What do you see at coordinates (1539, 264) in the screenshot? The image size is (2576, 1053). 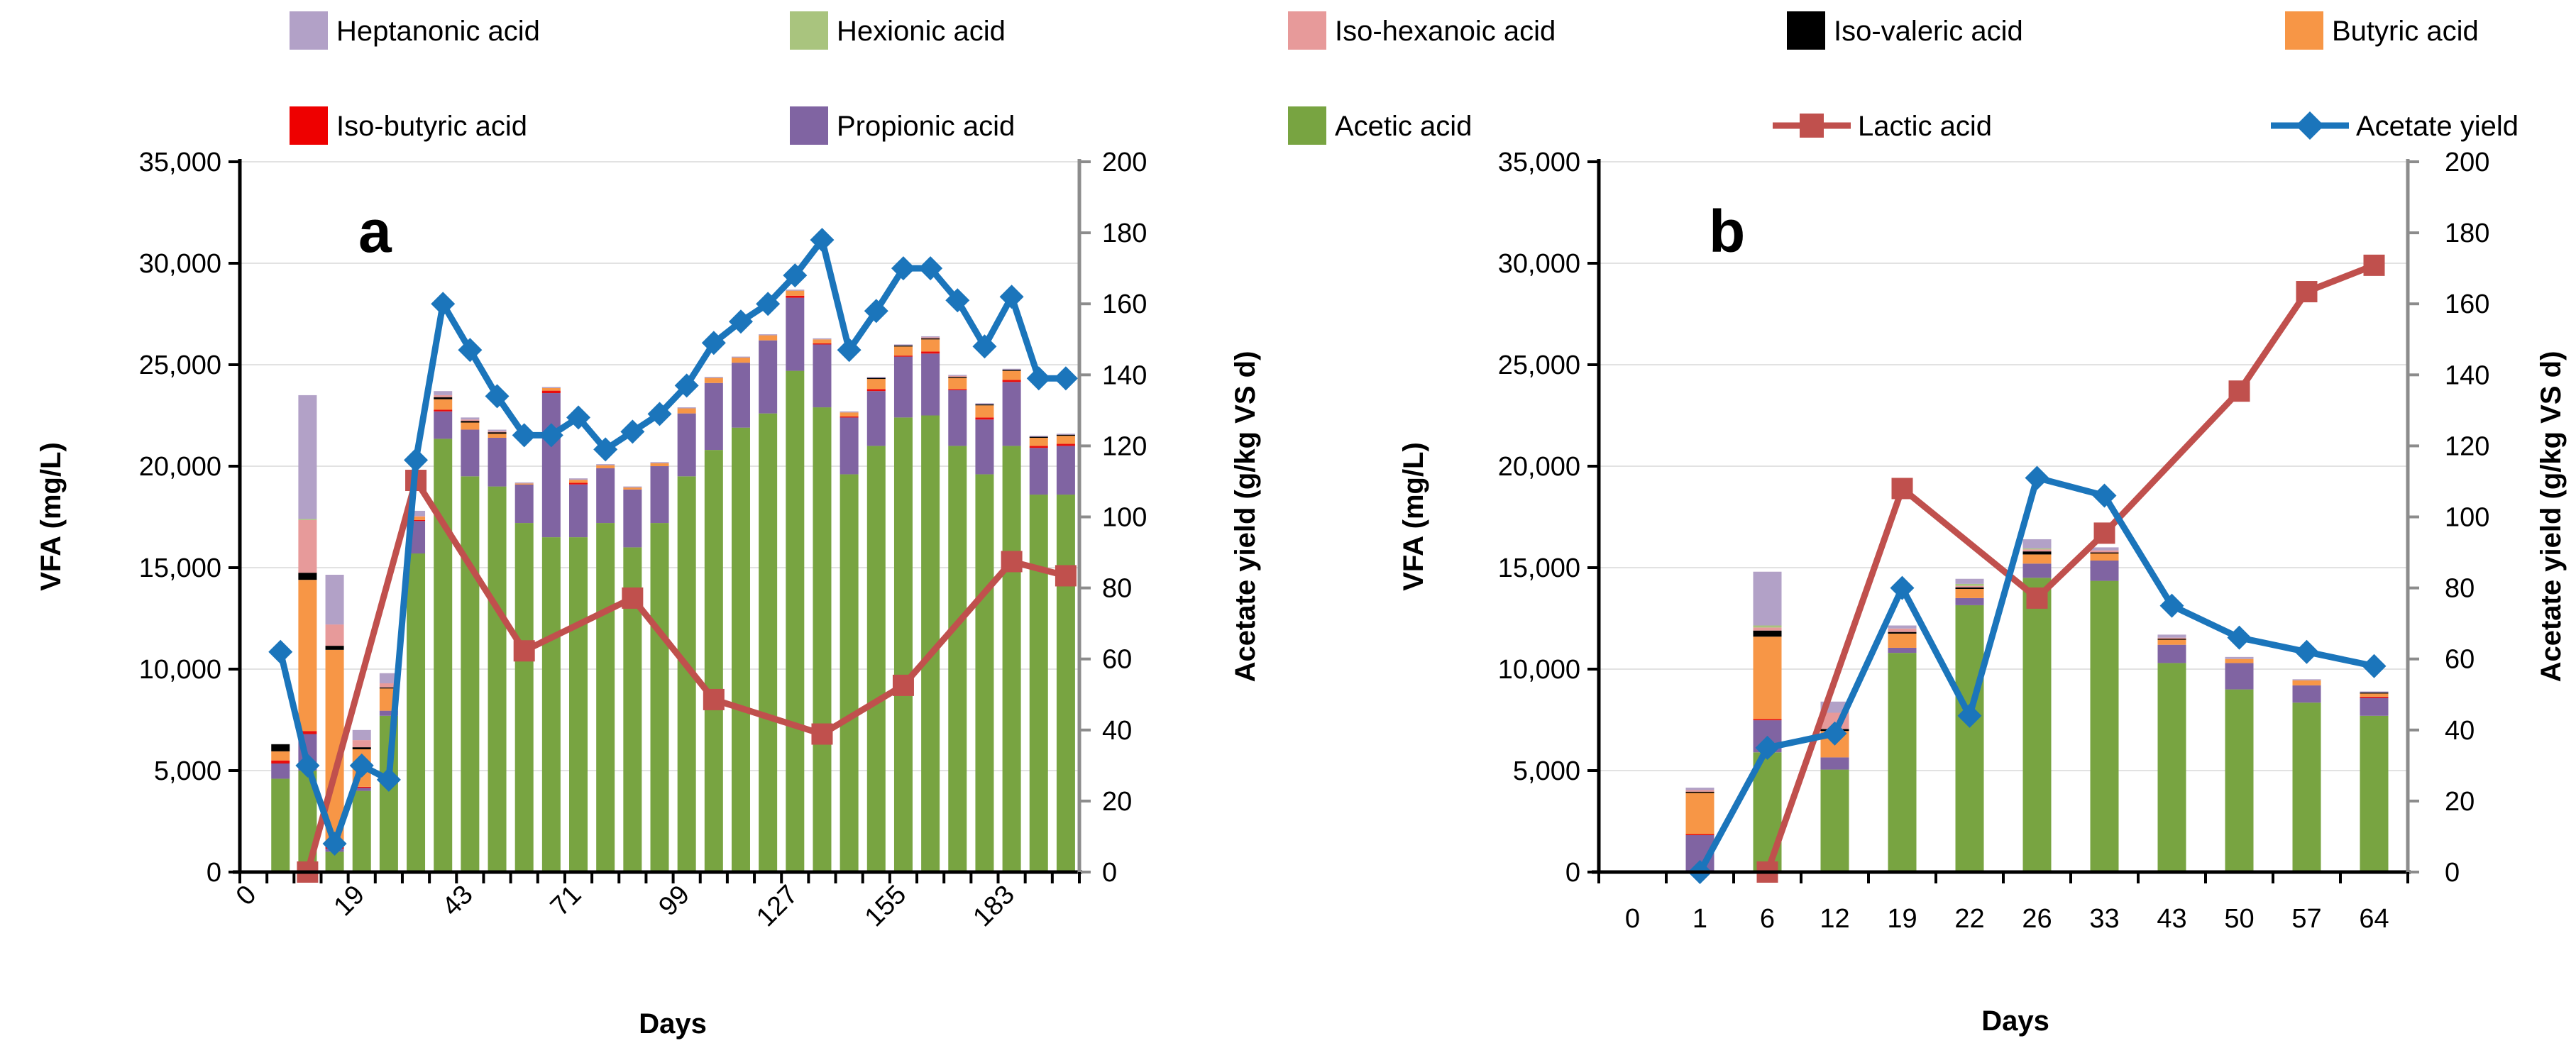 I see `y-left-tick-label: 30,000` at bounding box center [1539, 264].